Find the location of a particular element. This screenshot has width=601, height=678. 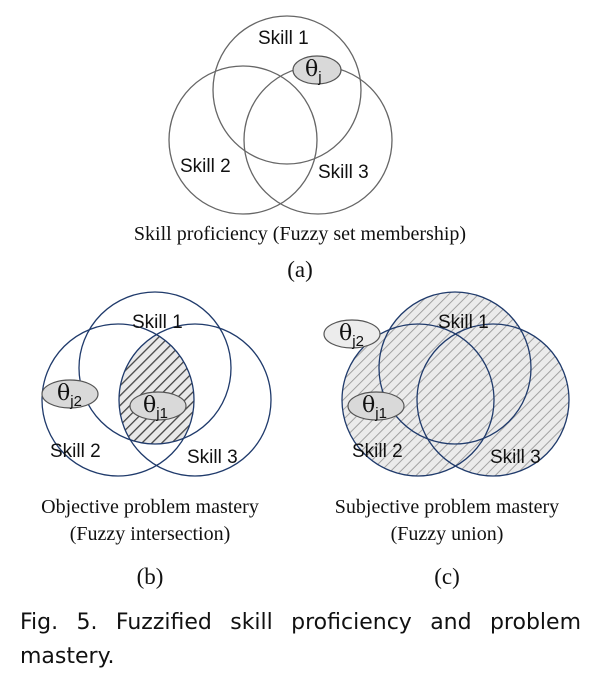

panel-b-theta2-ellipse is located at coordinates (70, 394).